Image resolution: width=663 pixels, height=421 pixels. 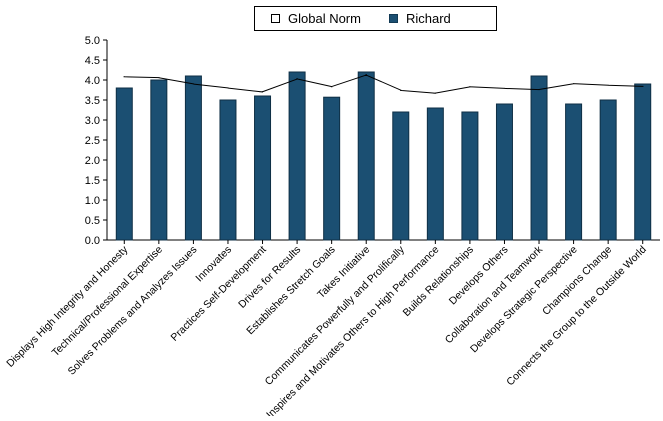 What do you see at coordinates (133, 311) in the screenshot?
I see `x-tick-label: Solves Problems and Analyzes Issues` at bounding box center [133, 311].